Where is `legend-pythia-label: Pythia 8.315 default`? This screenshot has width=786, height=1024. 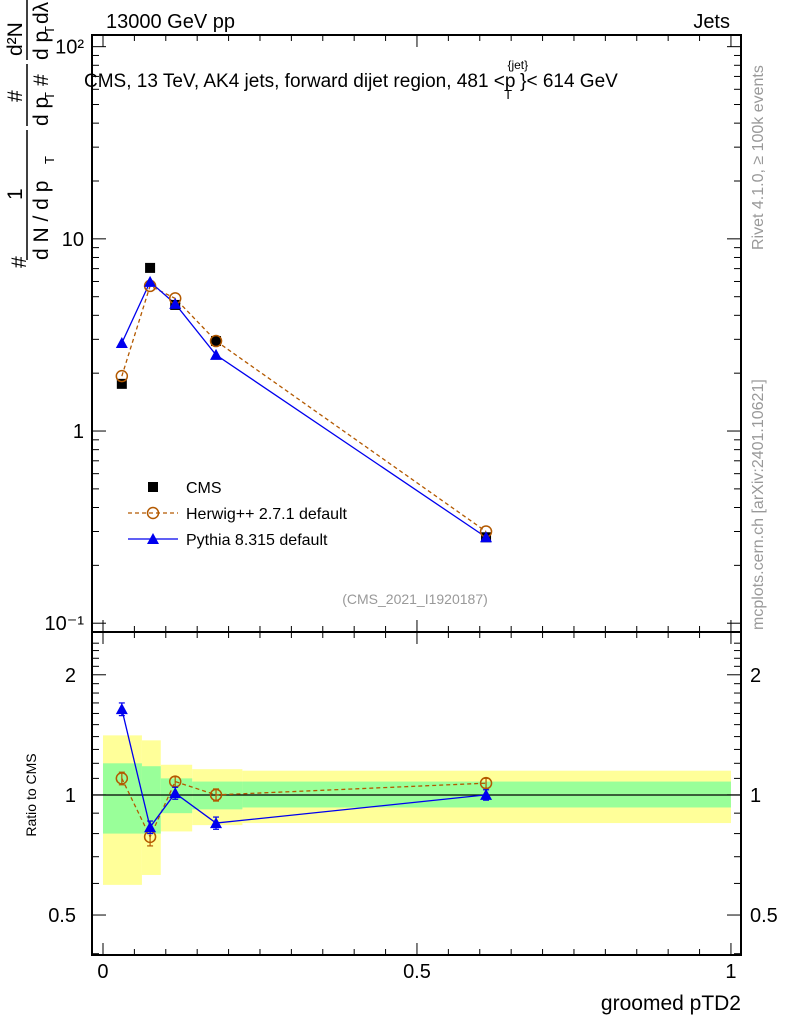
legend-pythia-label: Pythia 8.315 default is located at coordinates (257, 540).